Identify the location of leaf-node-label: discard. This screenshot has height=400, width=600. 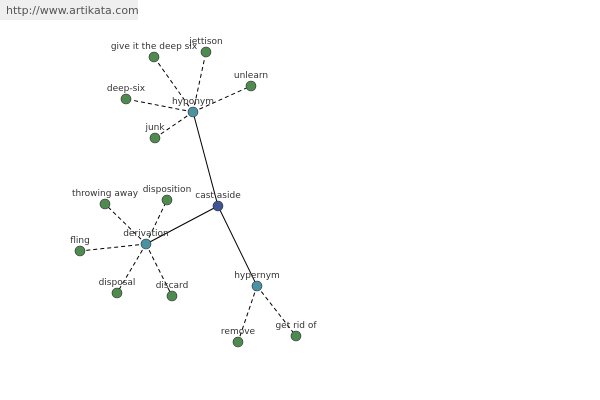
(172, 286).